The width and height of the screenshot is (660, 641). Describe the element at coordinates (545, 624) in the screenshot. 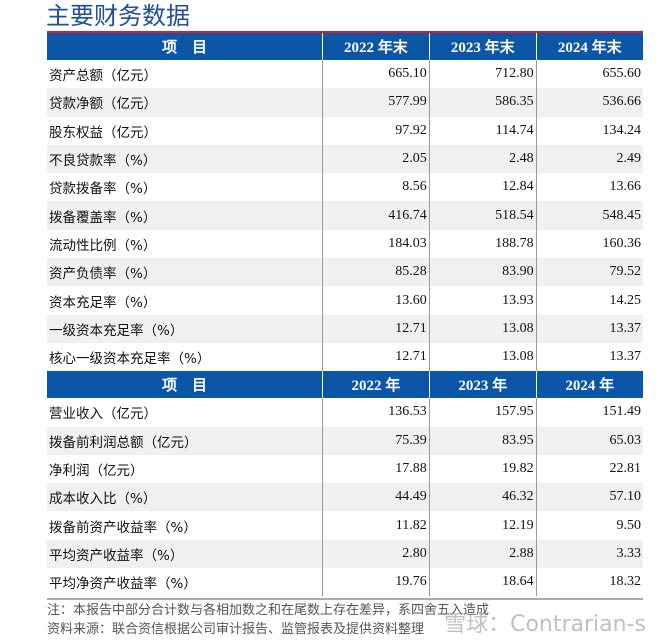

I see `watermark: 雪球：Contrarian-s` at that location.